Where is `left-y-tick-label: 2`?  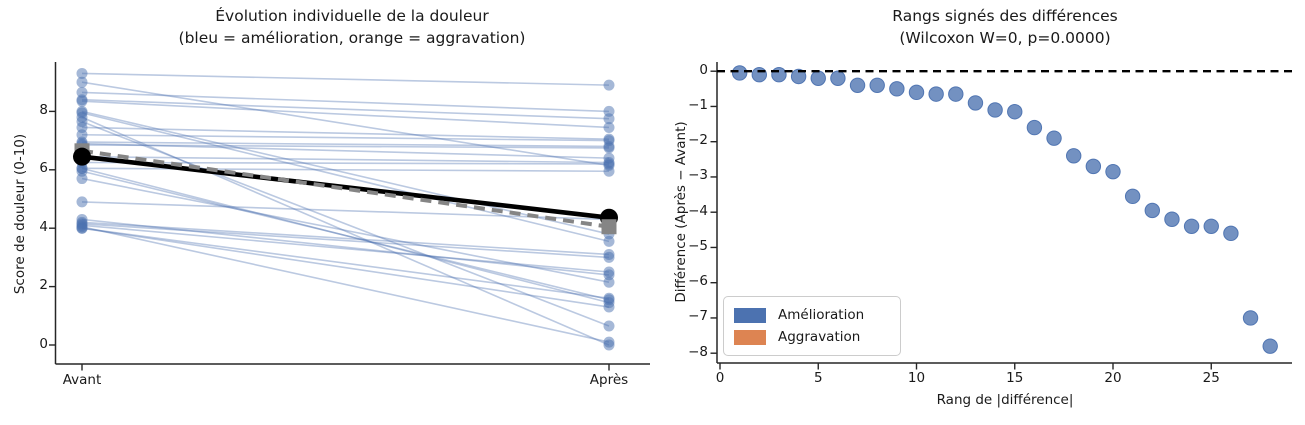
left-y-tick-label: 2 is located at coordinates (43, 285).